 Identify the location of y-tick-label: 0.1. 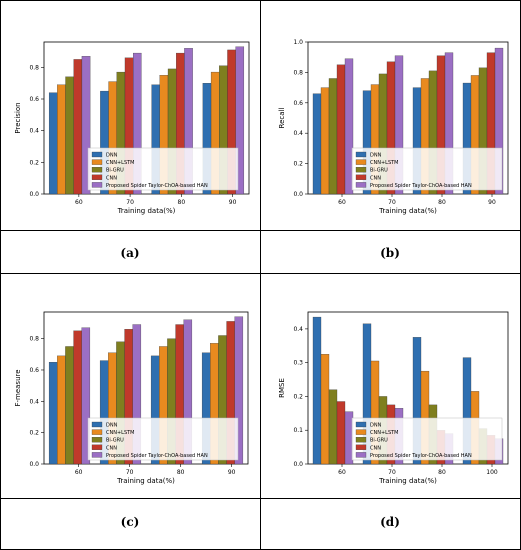
(298, 430).